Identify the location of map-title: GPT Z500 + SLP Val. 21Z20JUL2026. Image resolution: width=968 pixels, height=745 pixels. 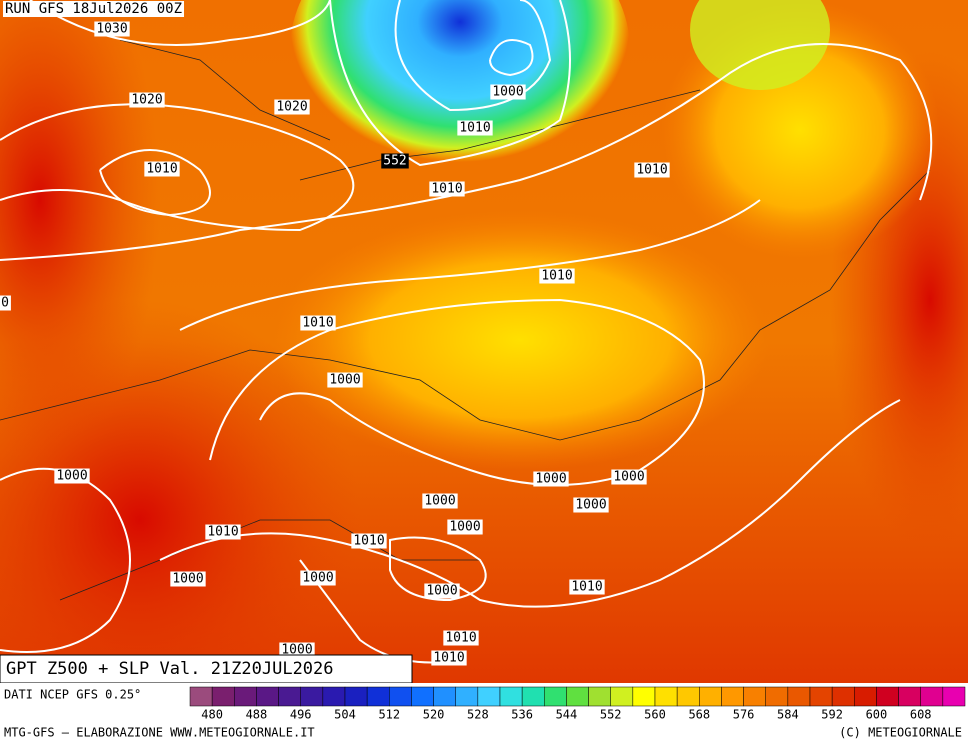
(170, 669).